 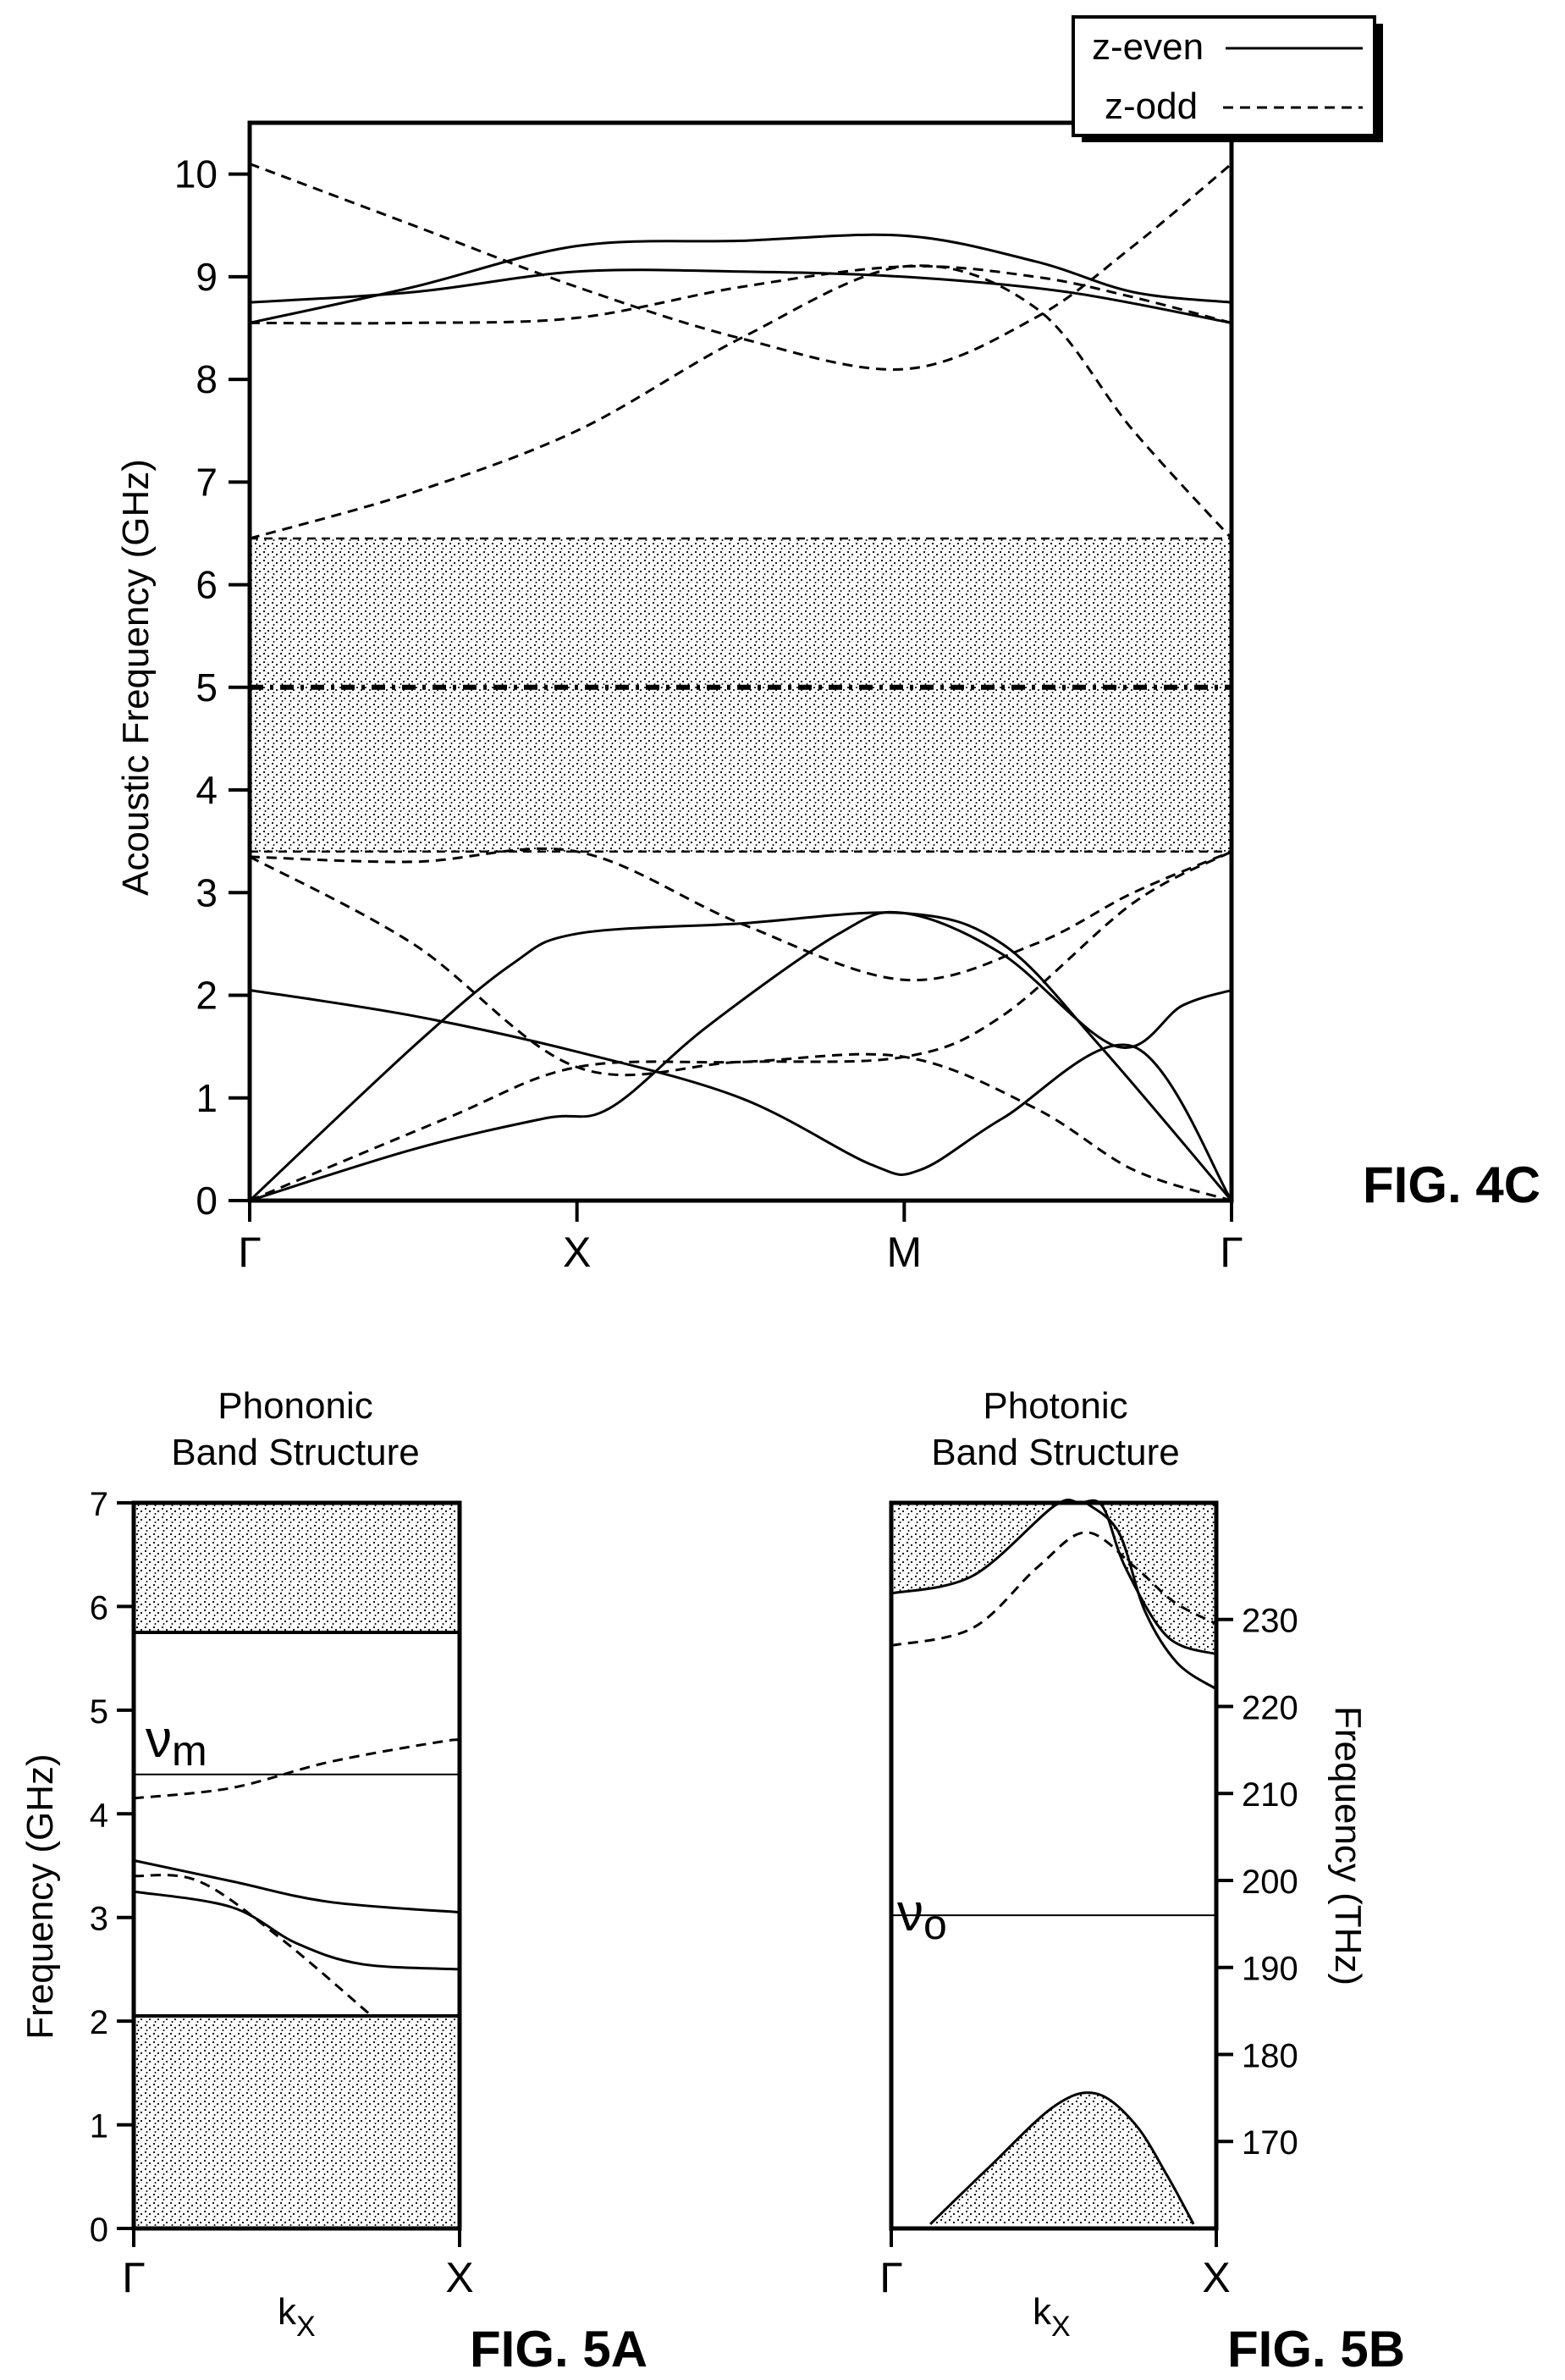 I want to click on fig5b-y-tick-label: 220, so click(x=1270, y=1707).